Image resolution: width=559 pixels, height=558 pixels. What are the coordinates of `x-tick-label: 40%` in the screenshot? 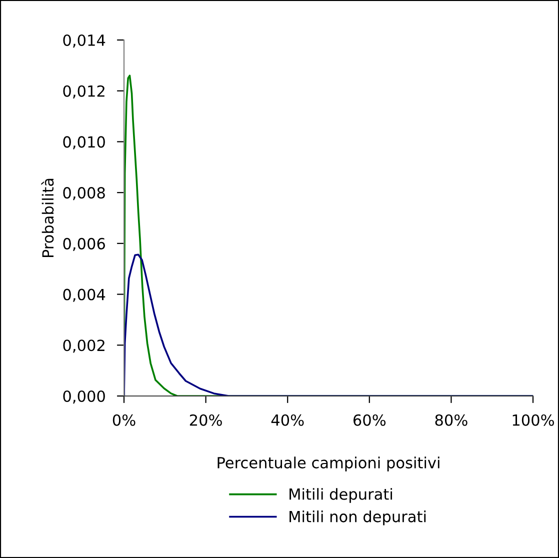 It's located at (287, 420).